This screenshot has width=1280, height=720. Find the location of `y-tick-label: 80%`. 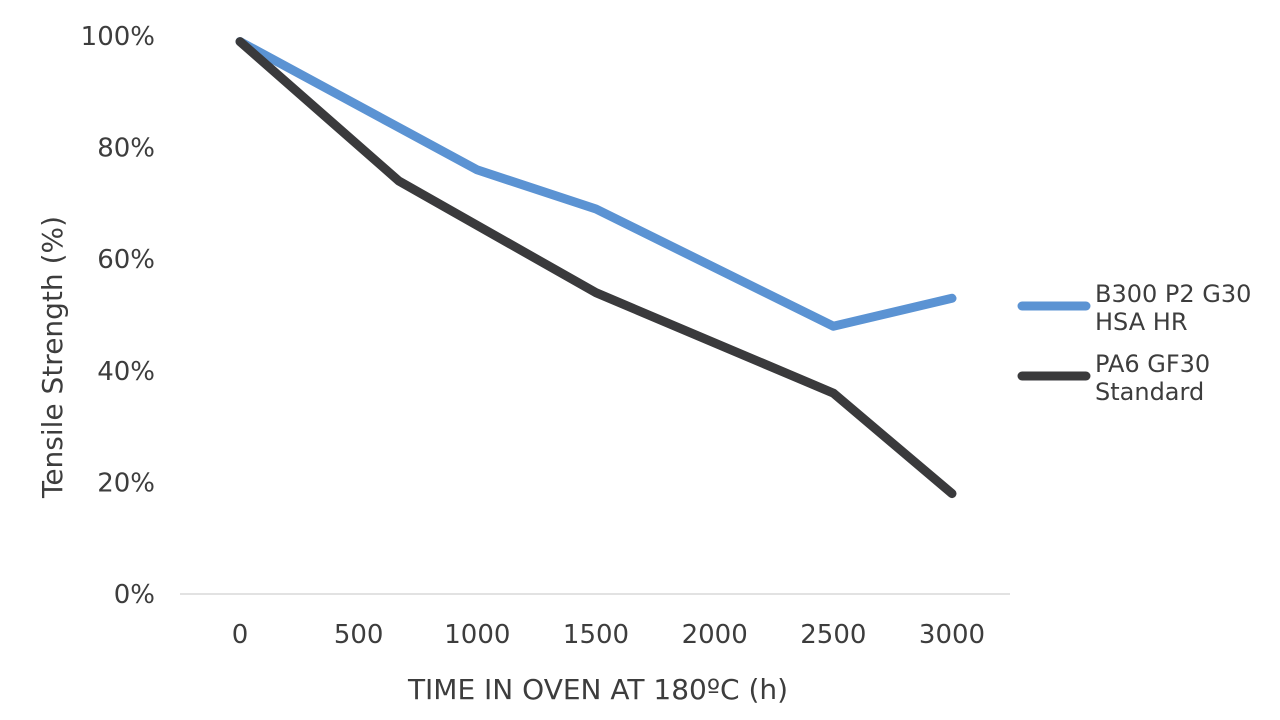

y-tick-label: 80% is located at coordinates (126, 149).